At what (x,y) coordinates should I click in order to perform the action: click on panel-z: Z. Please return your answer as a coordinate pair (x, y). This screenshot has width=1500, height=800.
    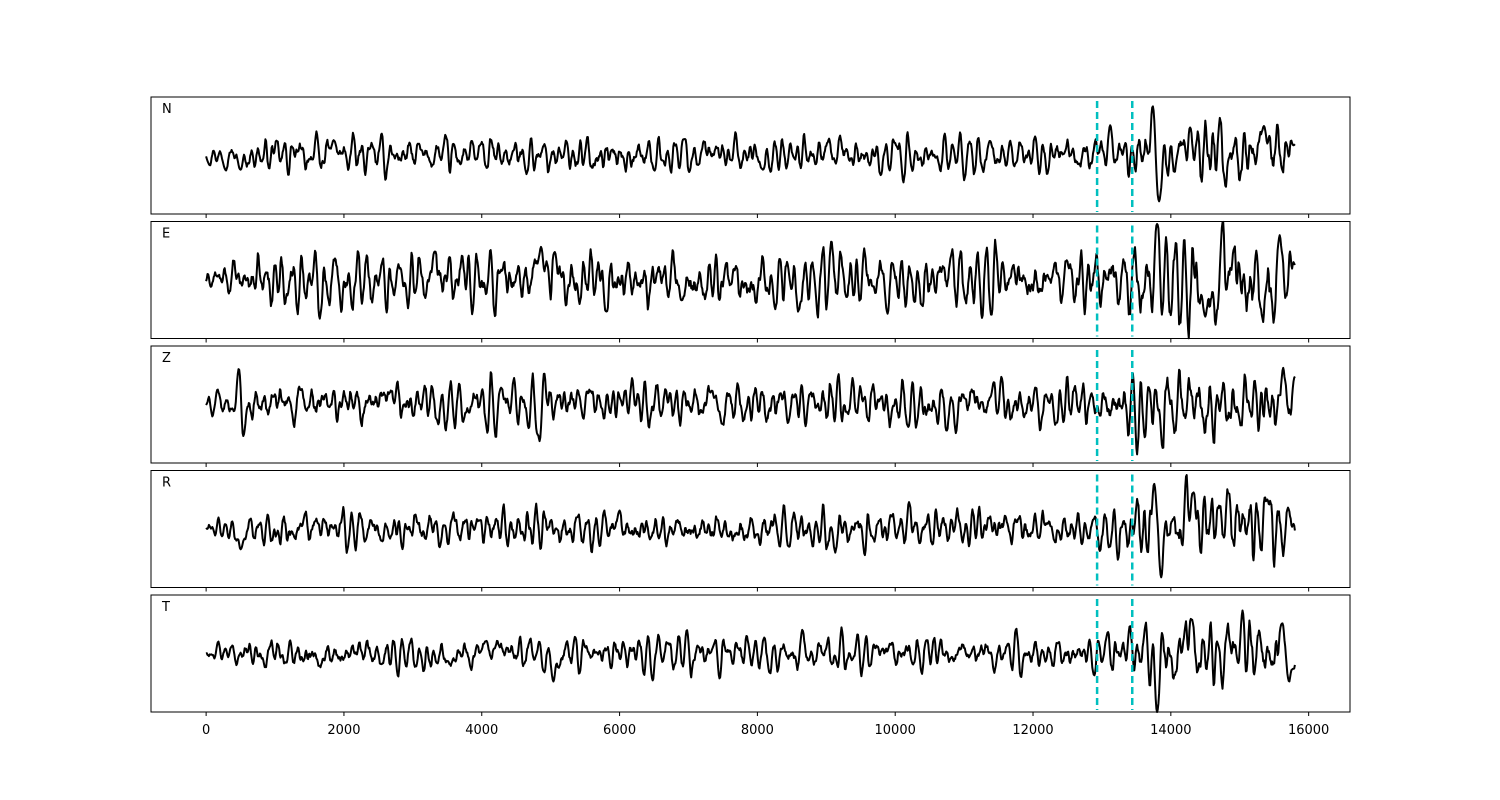
    Looking at the image, I should click on (750, 406).